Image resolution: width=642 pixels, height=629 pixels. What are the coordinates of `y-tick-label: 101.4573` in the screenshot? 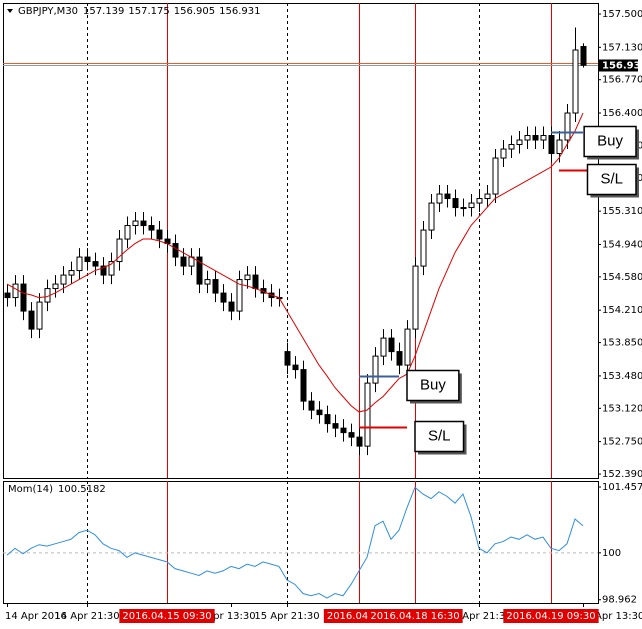 It's located at (622, 487).